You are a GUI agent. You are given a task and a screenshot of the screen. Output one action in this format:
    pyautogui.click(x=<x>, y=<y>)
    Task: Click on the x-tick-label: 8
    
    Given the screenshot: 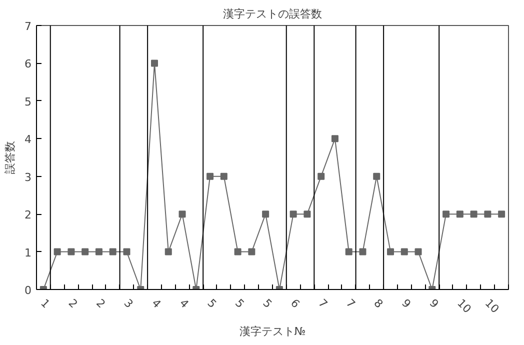 What is the action you would take?
    pyautogui.click(x=378, y=303)
    